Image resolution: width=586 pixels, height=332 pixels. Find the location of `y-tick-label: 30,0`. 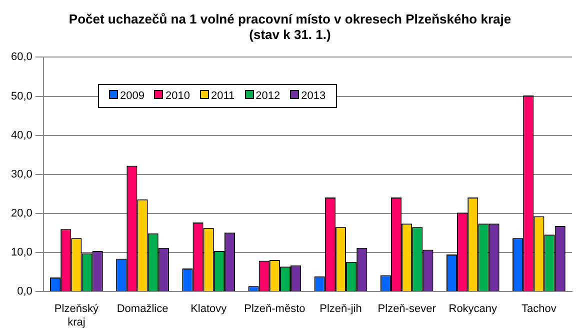

y-tick-label: 30,0 is located at coordinates (21, 174).